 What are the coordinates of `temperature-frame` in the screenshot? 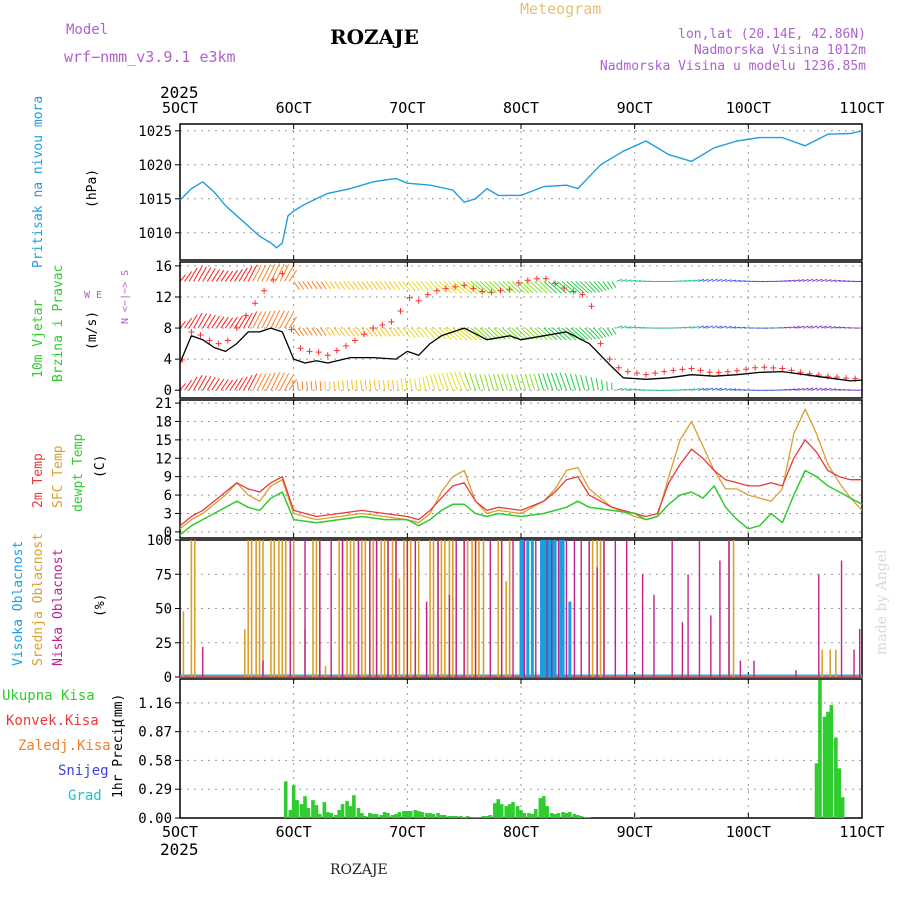 It's located at (521, 469).